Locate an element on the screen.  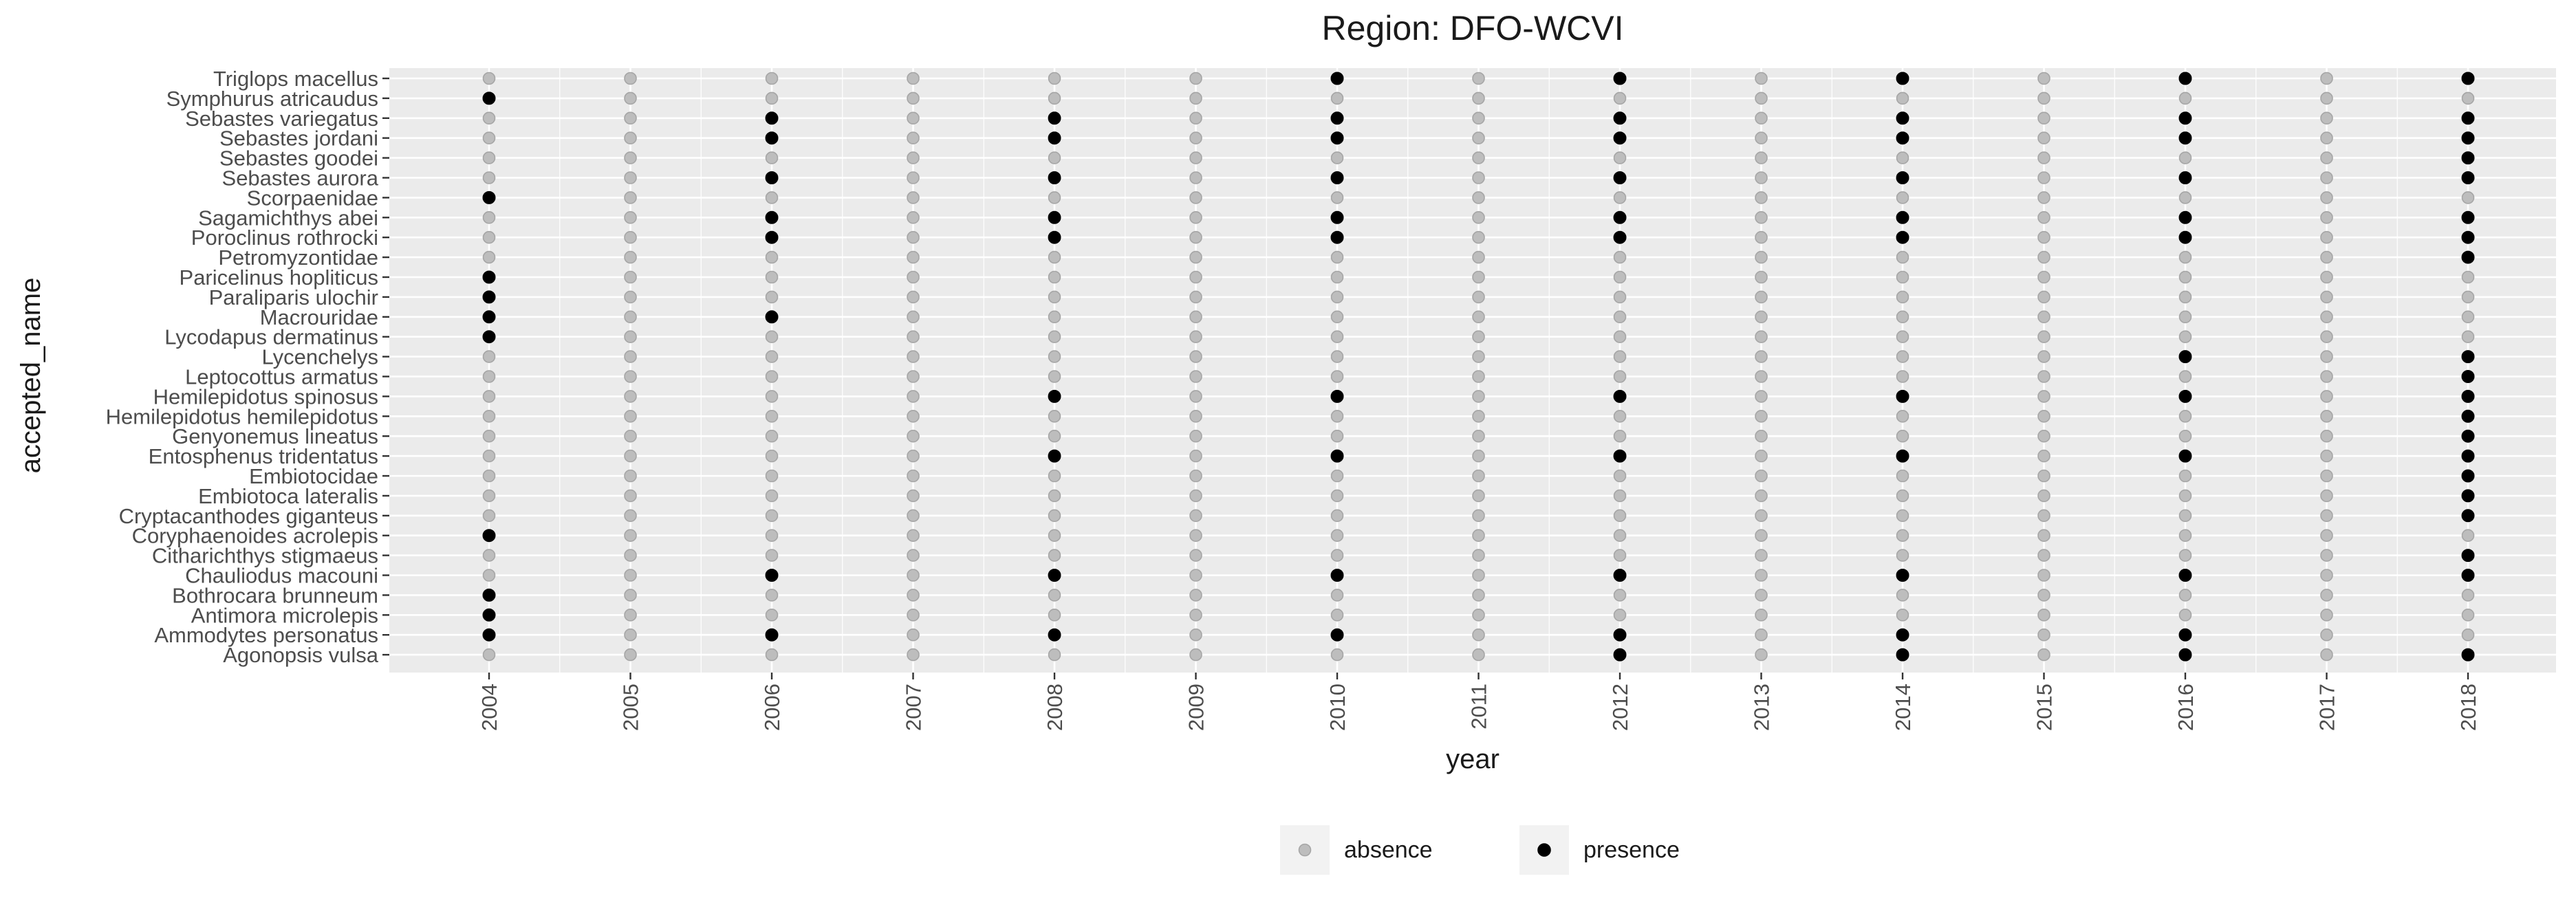
x-tick-label: 2016 is located at coordinates (2186, 707).